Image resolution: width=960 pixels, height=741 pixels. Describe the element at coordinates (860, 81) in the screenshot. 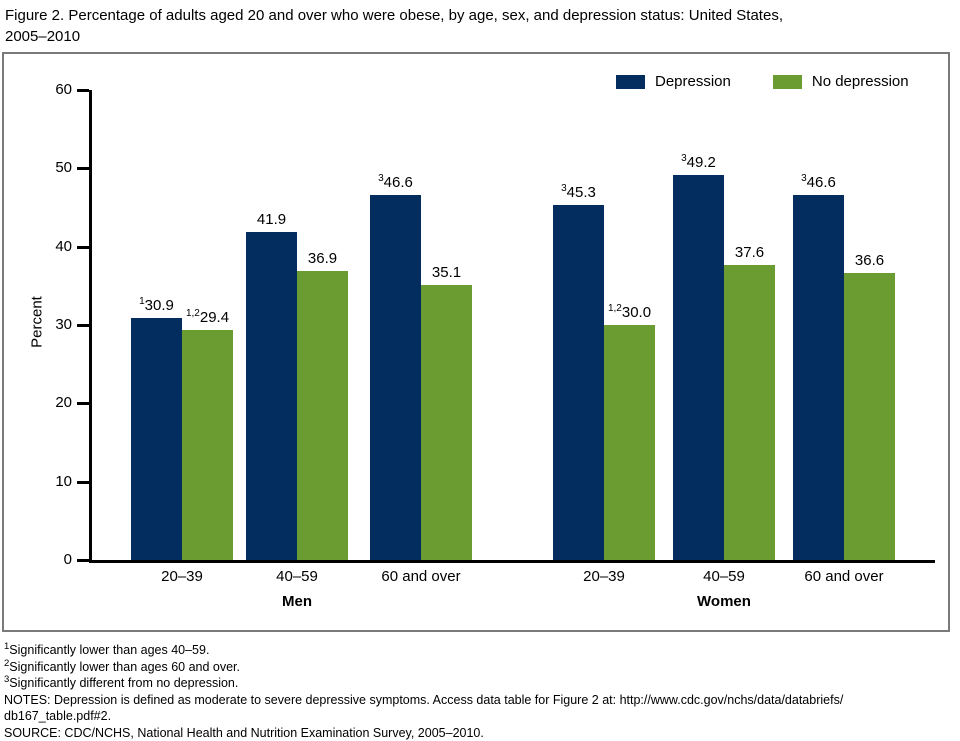

I see `legend-label-no-depression: No depression` at that location.